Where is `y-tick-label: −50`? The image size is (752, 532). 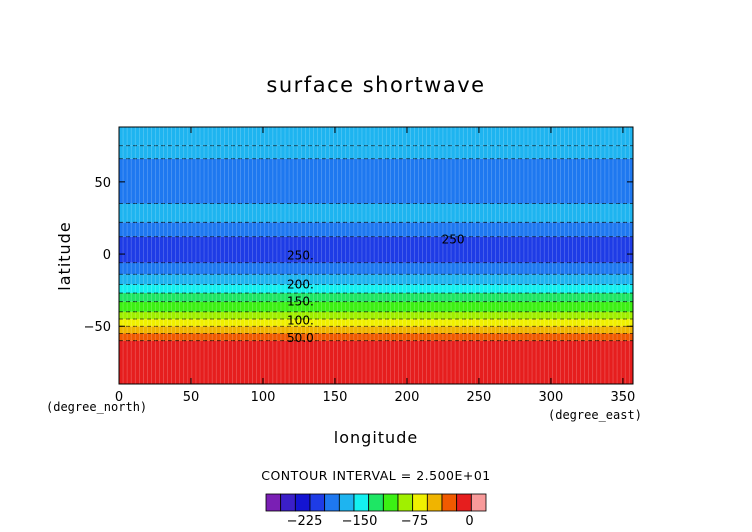 y-tick-label: −50 is located at coordinates (97, 327).